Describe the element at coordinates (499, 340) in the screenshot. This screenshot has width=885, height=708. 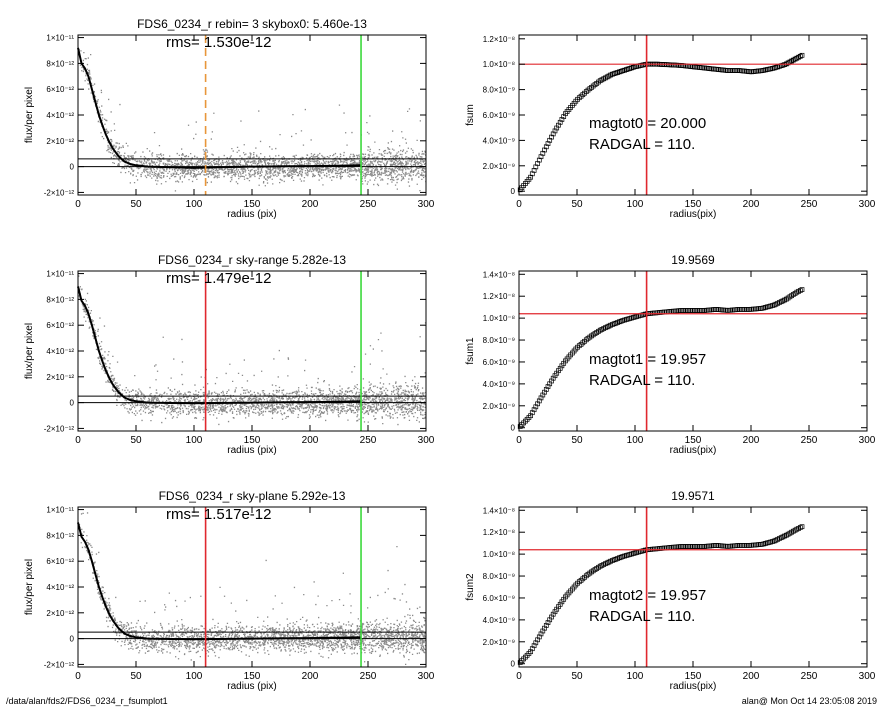
I see `y-tick-label: 8.0×10⁻⁹` at that location.